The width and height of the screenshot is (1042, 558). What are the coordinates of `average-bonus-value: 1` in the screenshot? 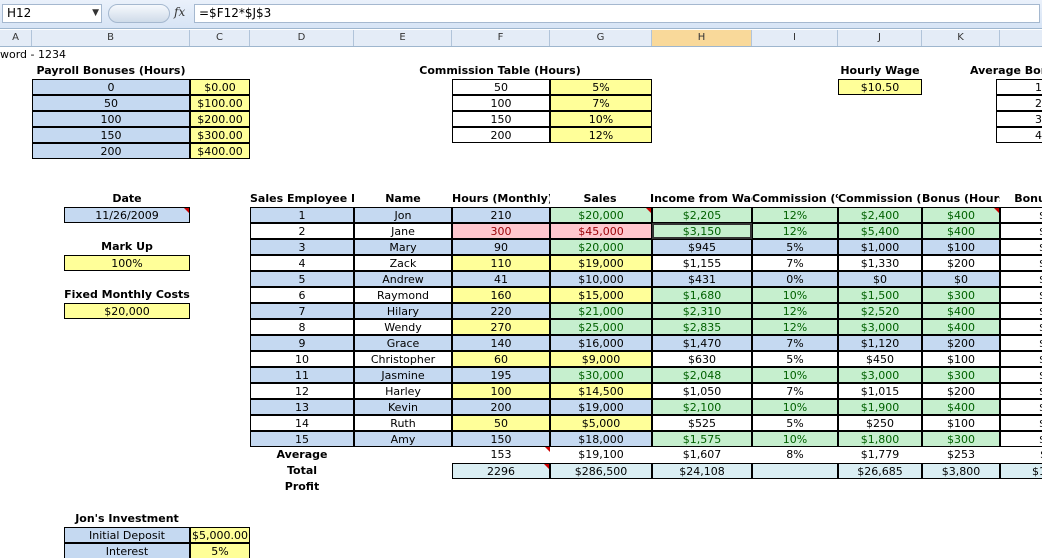 It's located at (1019, 87).